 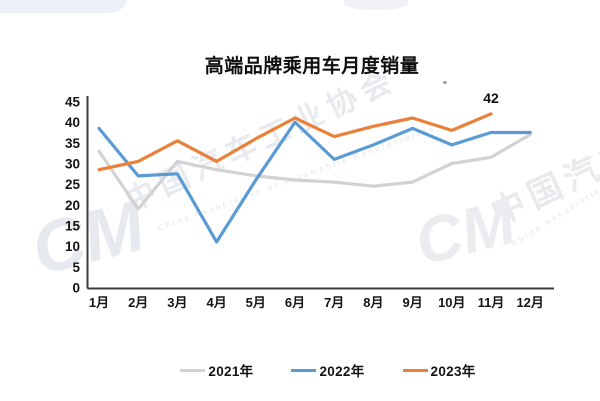 What do you see at coordinates (73, 184) in the screenshot?
I see `y-tick-label-25: 25` at bounding box center [73, 184].